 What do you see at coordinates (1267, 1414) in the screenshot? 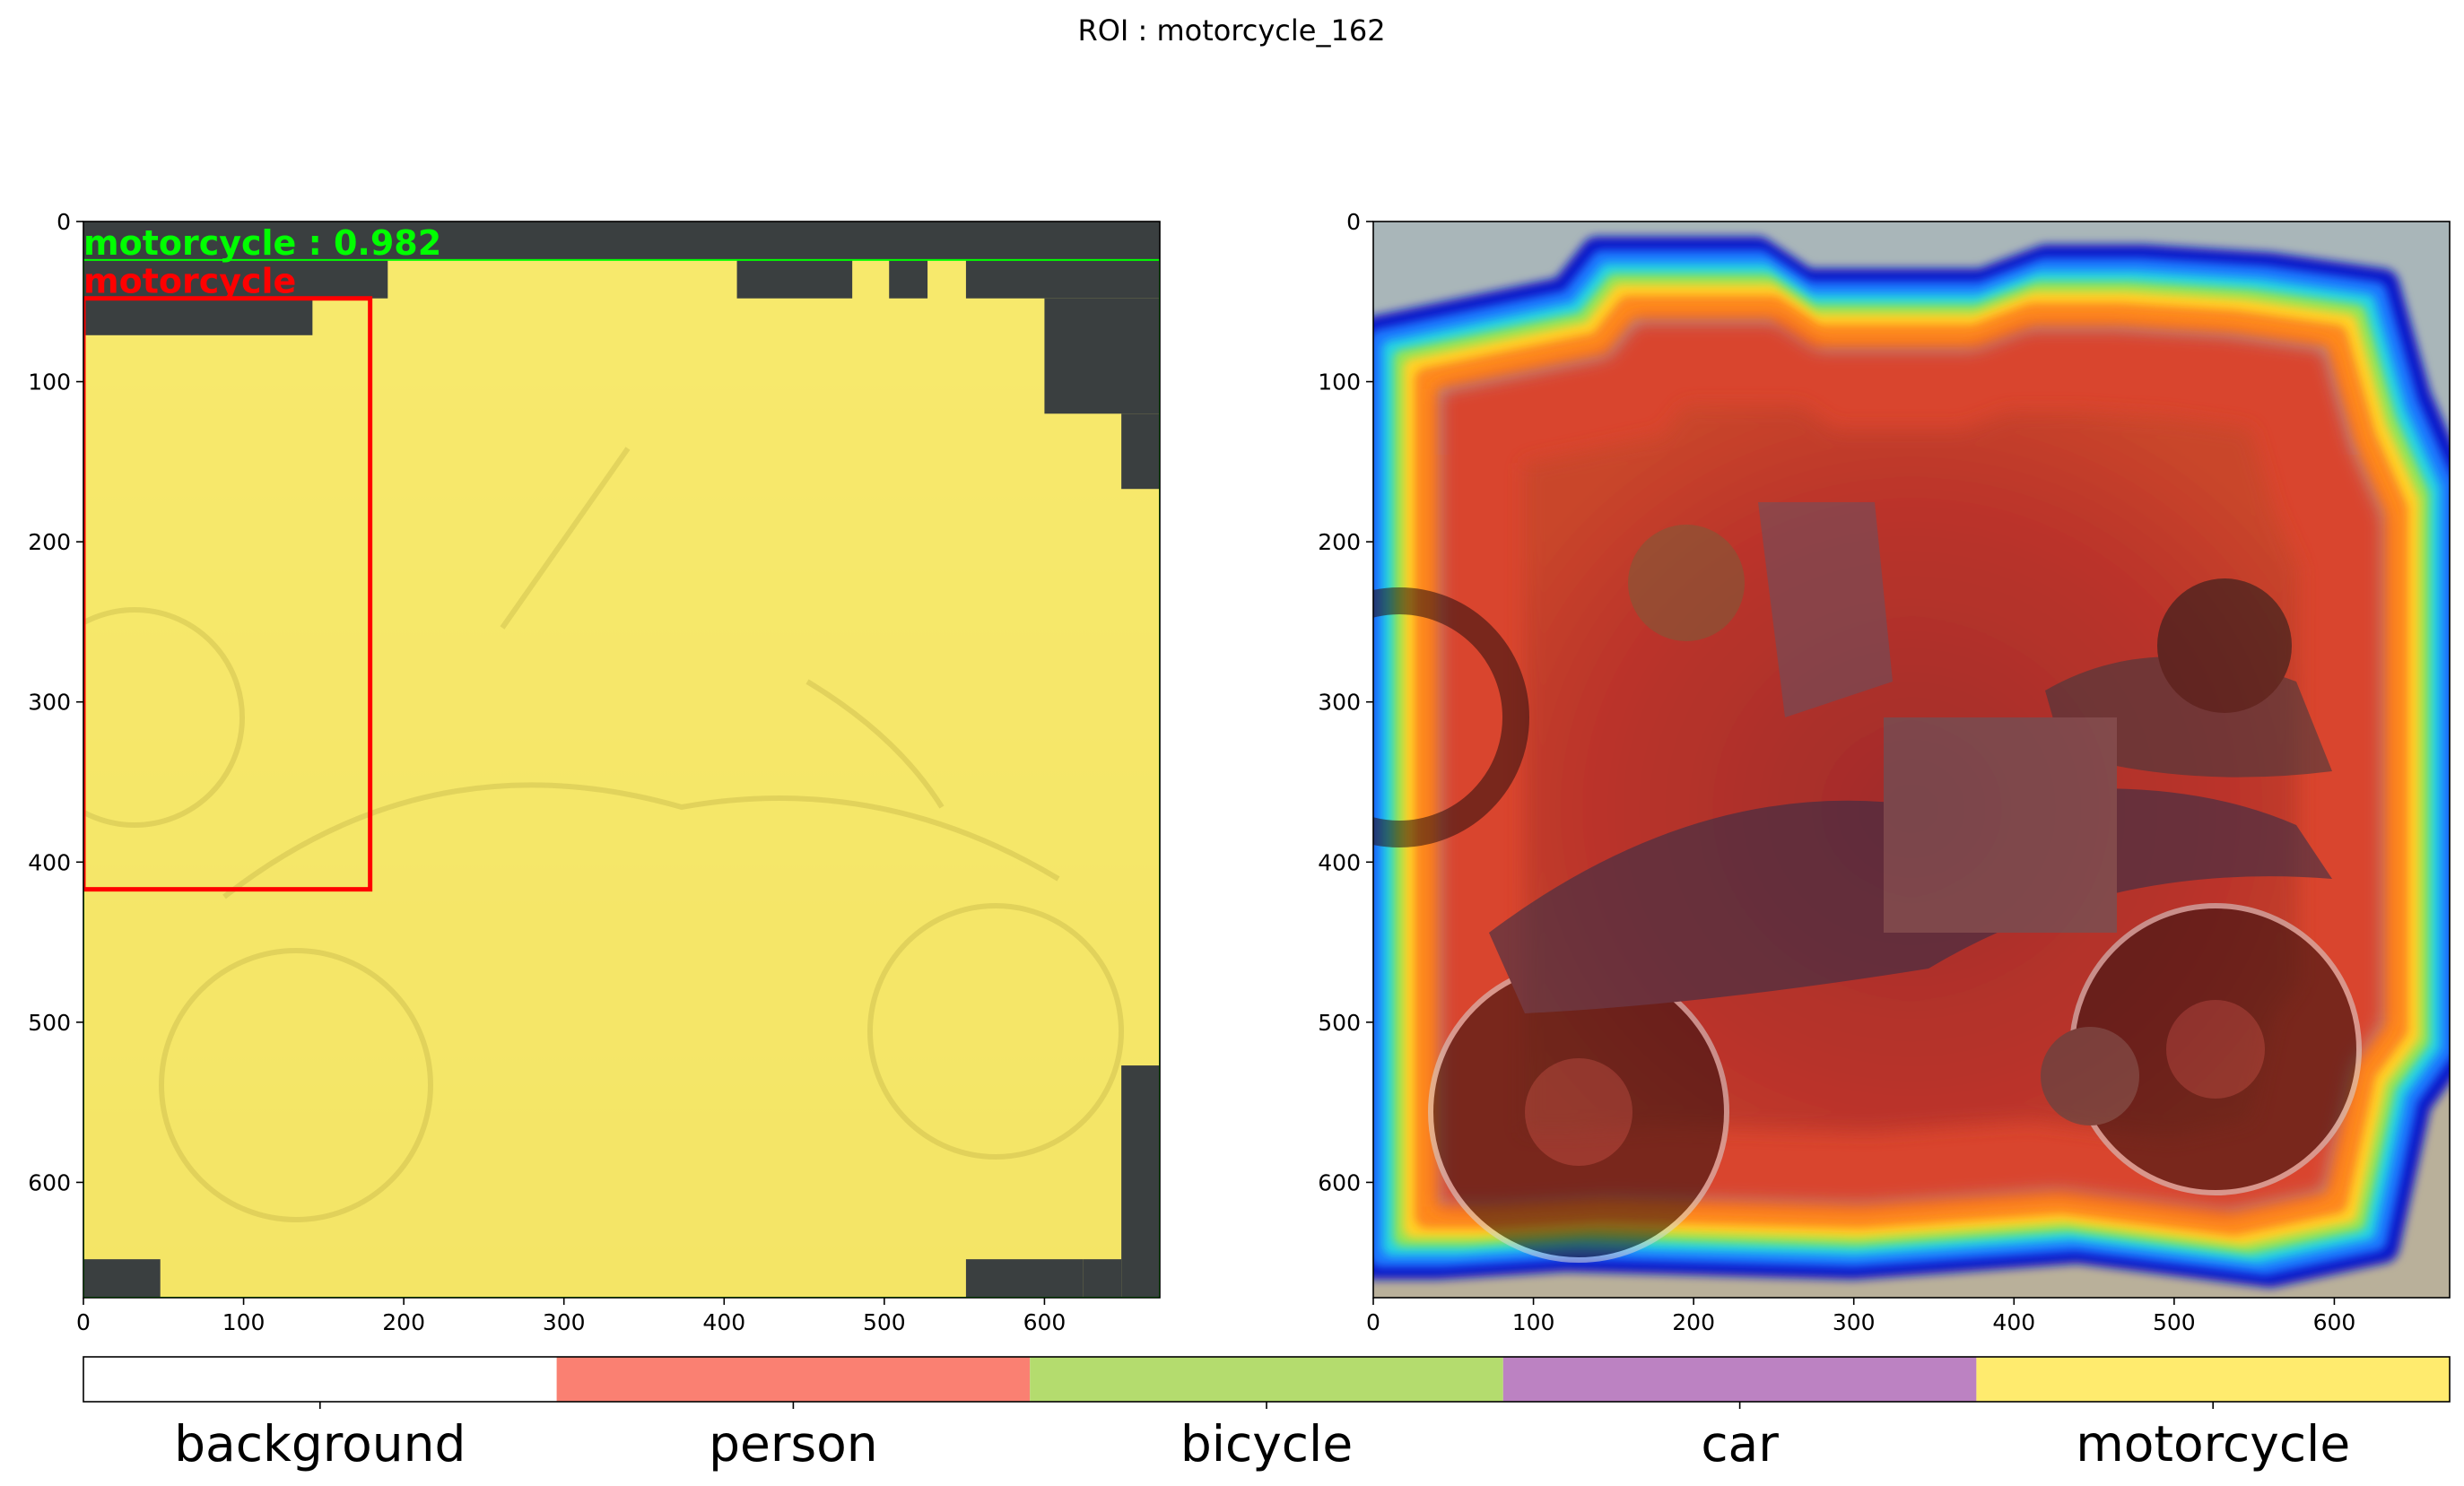
I see `class-colorbar: background person bicycle car motorcycle` at bounding box center [1267, 1414].